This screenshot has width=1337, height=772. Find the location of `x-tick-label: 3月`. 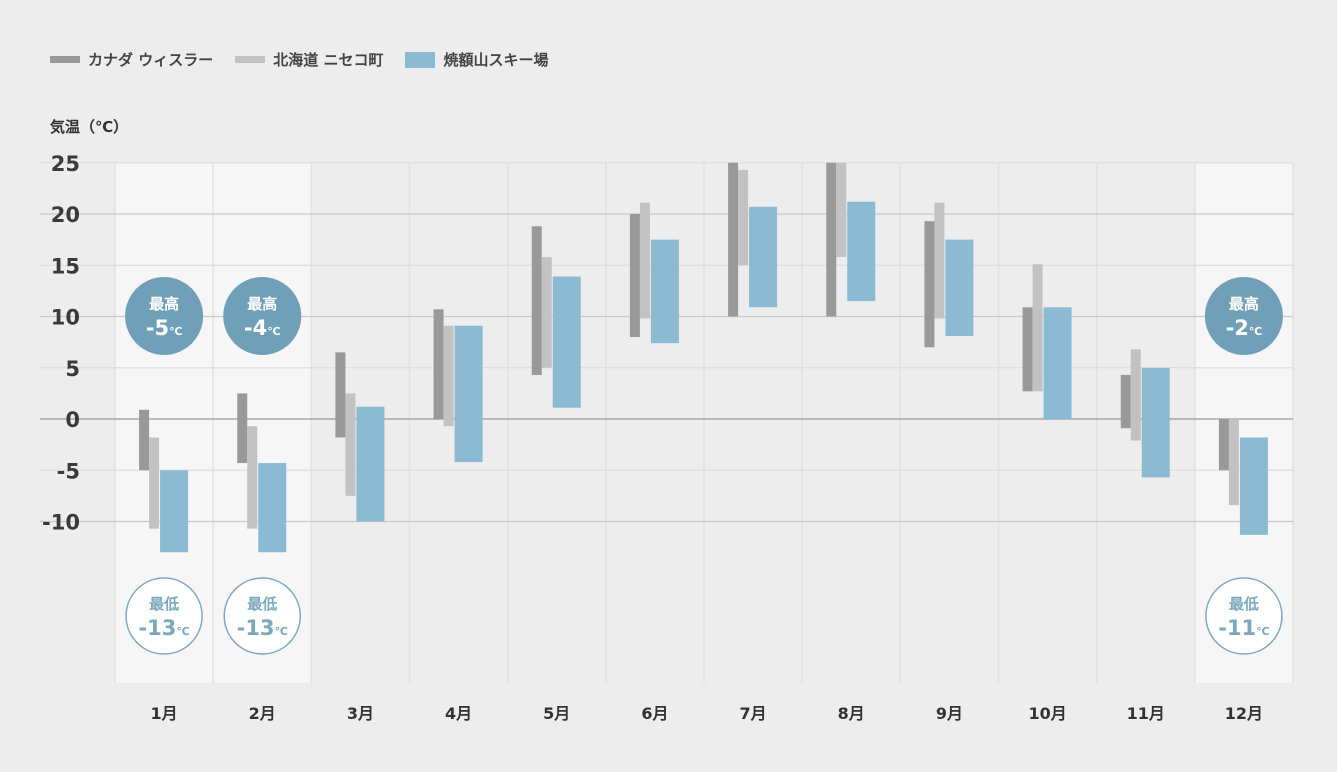

x-tick-label: 3月 is located at coordinates (360, 713).